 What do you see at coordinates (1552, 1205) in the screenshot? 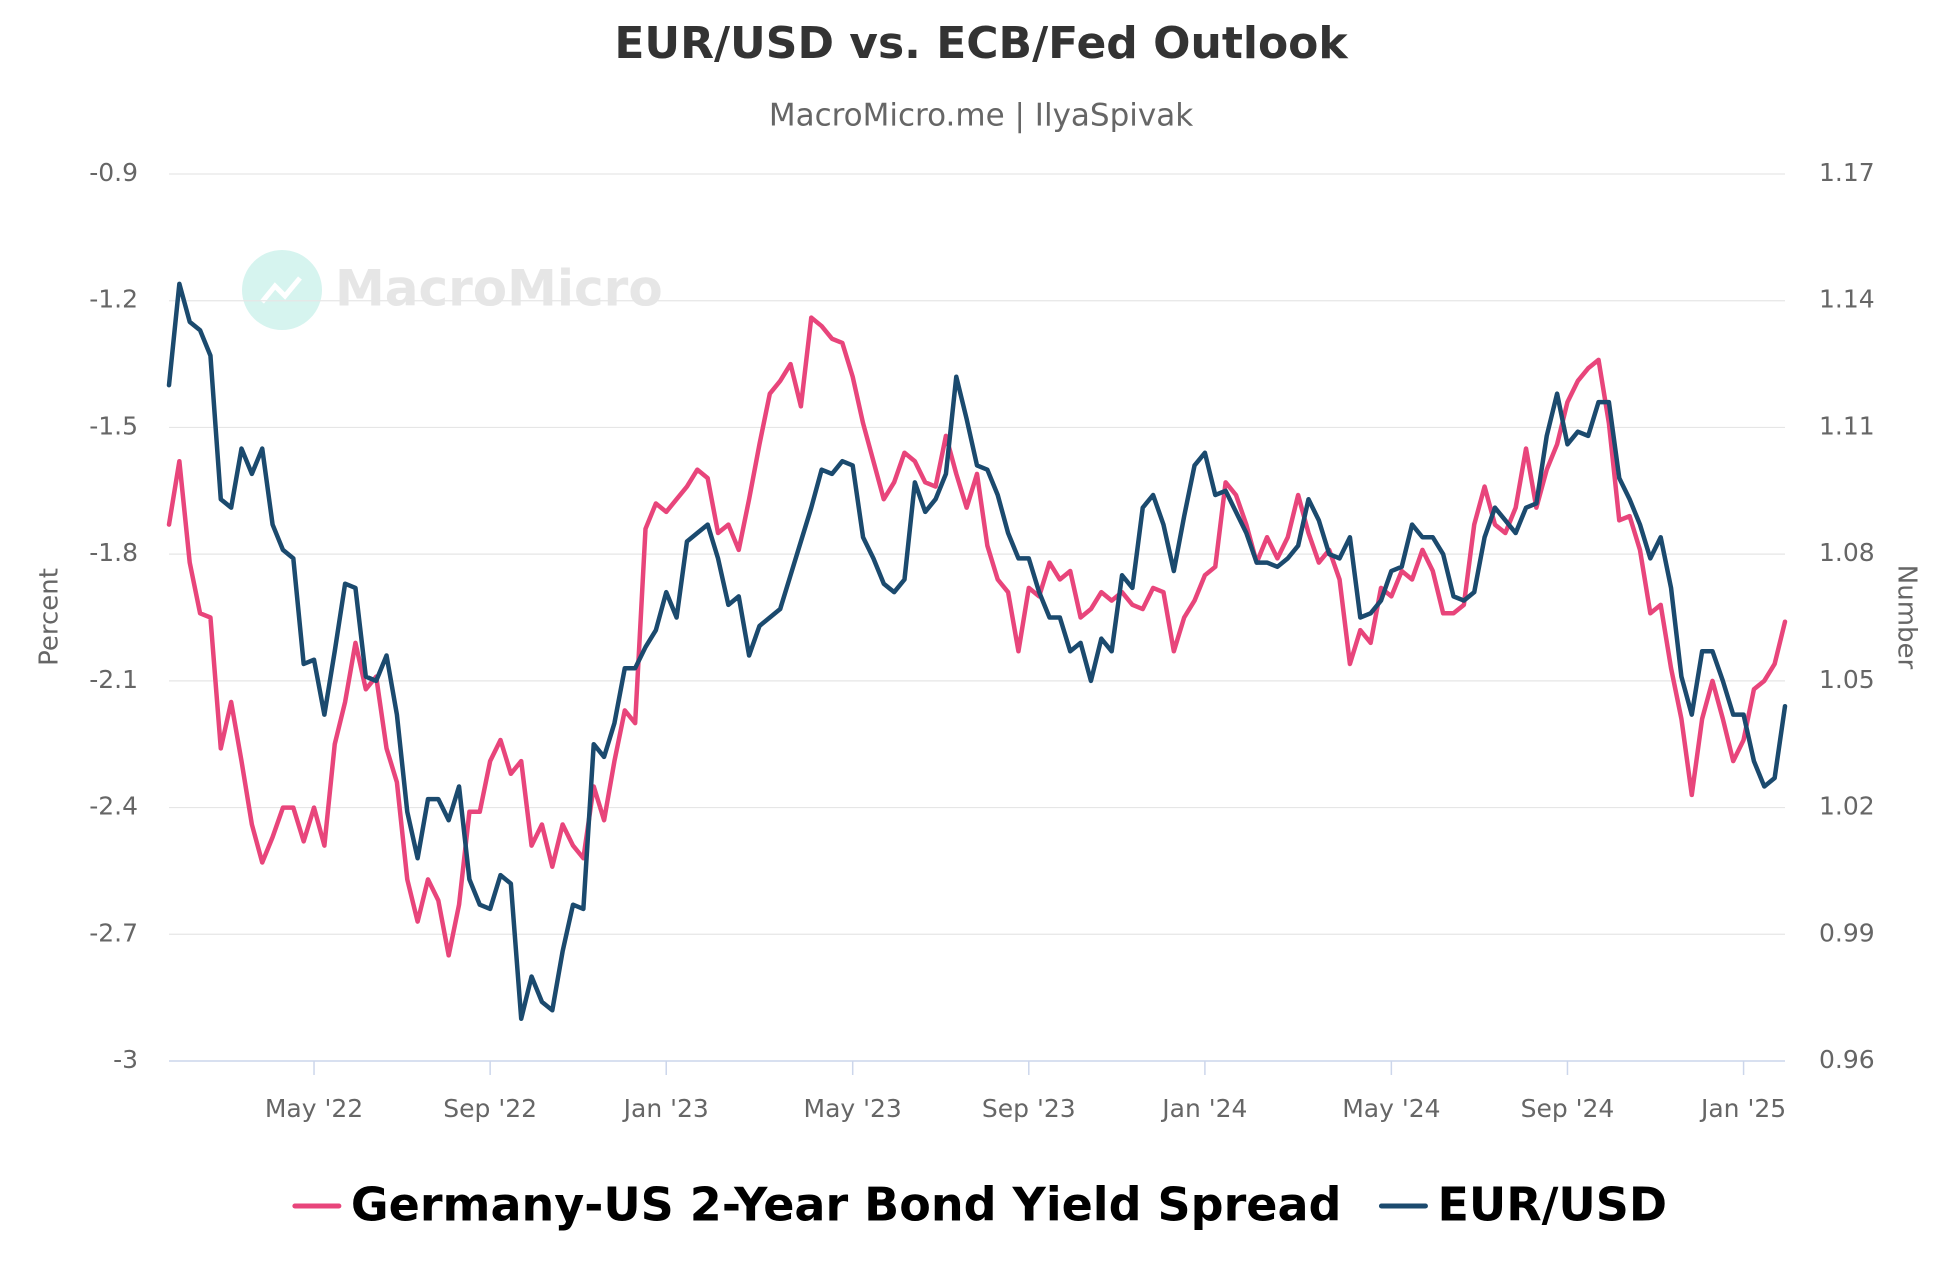
I see `legend-label: EUR/USD` at bounding box center [1552, 1205].